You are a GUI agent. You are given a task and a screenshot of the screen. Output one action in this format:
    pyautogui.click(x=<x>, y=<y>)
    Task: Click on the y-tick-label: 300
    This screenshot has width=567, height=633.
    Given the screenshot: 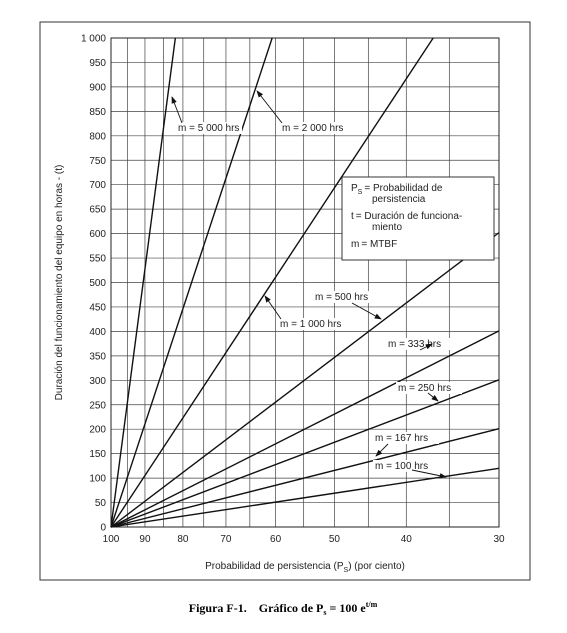 What is the action you would take?
    pyautogui.click(x=97, y=381)
    